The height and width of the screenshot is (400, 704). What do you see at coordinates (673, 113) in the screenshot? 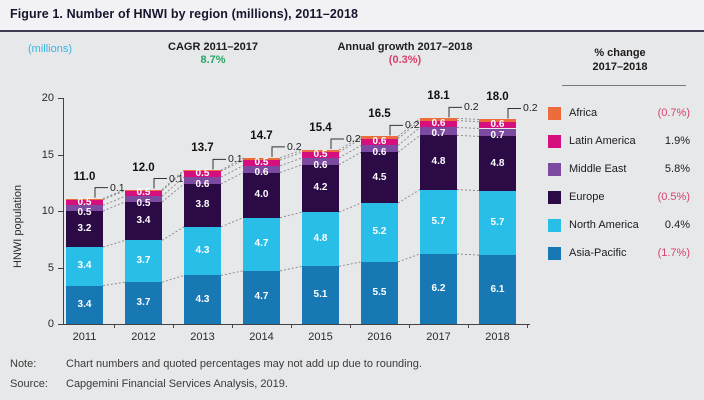
I see `legend-change-value: (0.7%)` at bounding box center [673, 113].